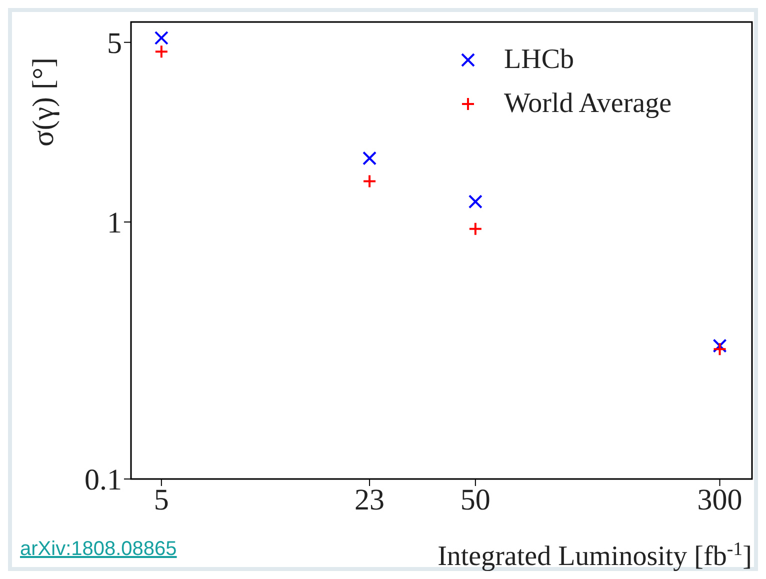 The height and width of the screenshot is (579, 766). What do you see at coordinates (719, 499) in the screenshot?
I see `x-tick-label: 300` at bounding box center [719, 499].